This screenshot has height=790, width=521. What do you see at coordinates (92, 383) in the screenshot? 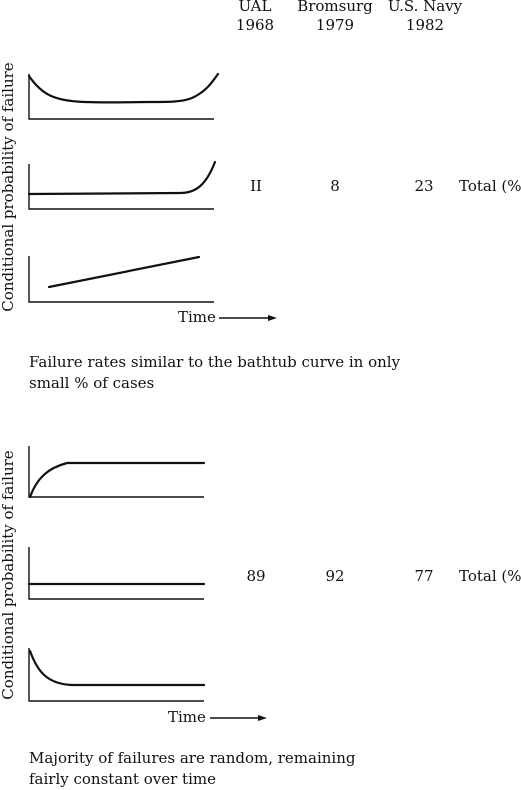
I see `caption-top-line2: small % of cases` at bounding box center [92, 383].